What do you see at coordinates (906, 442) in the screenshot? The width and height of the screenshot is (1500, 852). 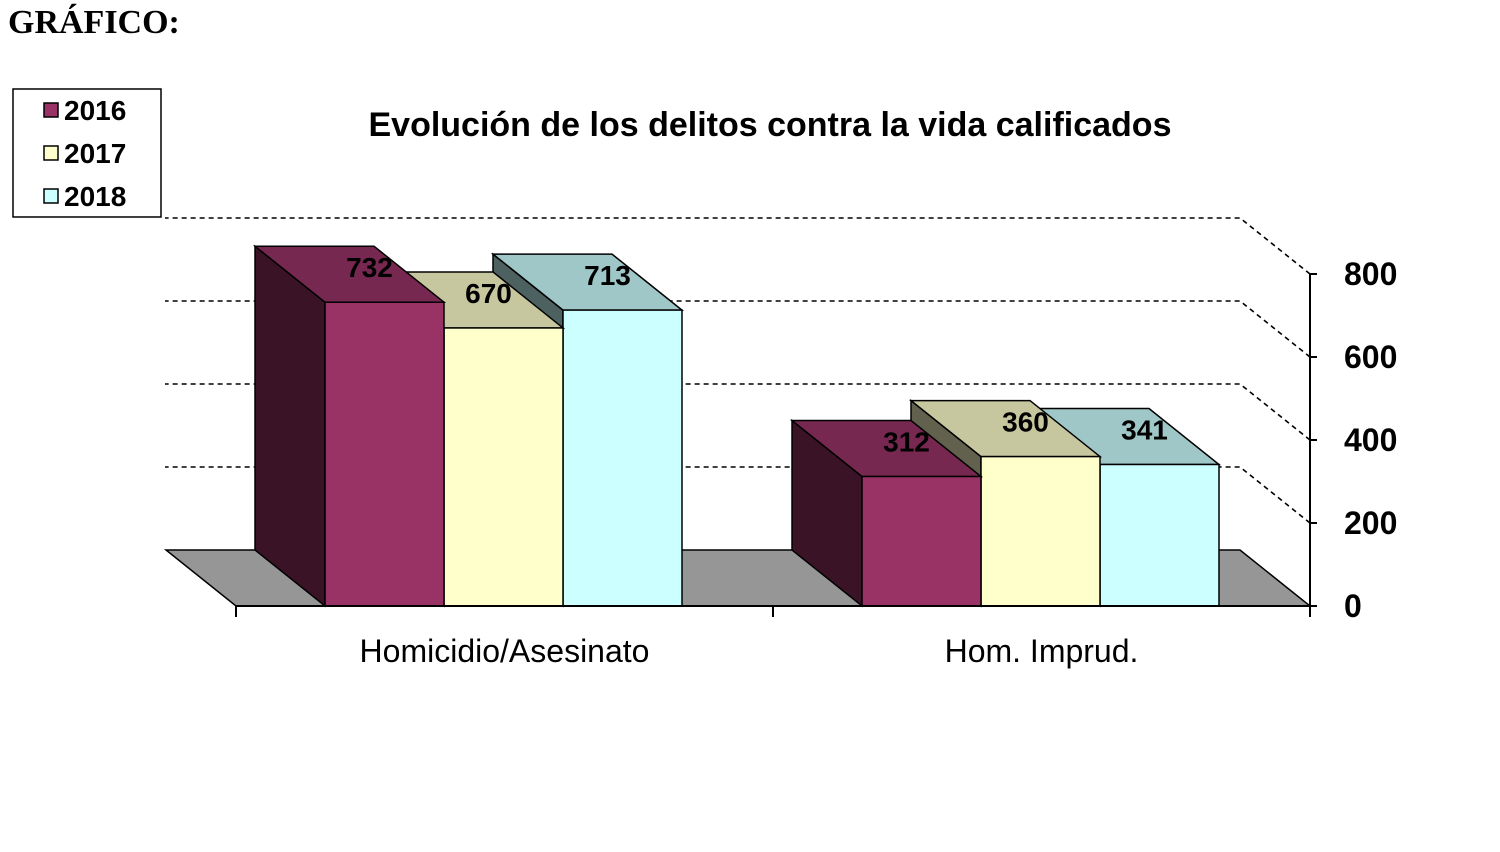 I see `data-label: 312` at bounding box center [906, 442].